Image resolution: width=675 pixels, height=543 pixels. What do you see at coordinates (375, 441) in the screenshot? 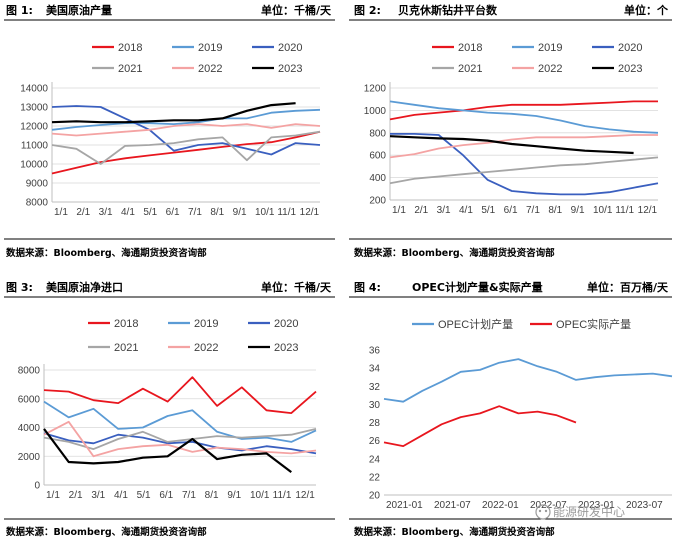
I see `y-tick-label: 26` at bounding box center [375, 441].